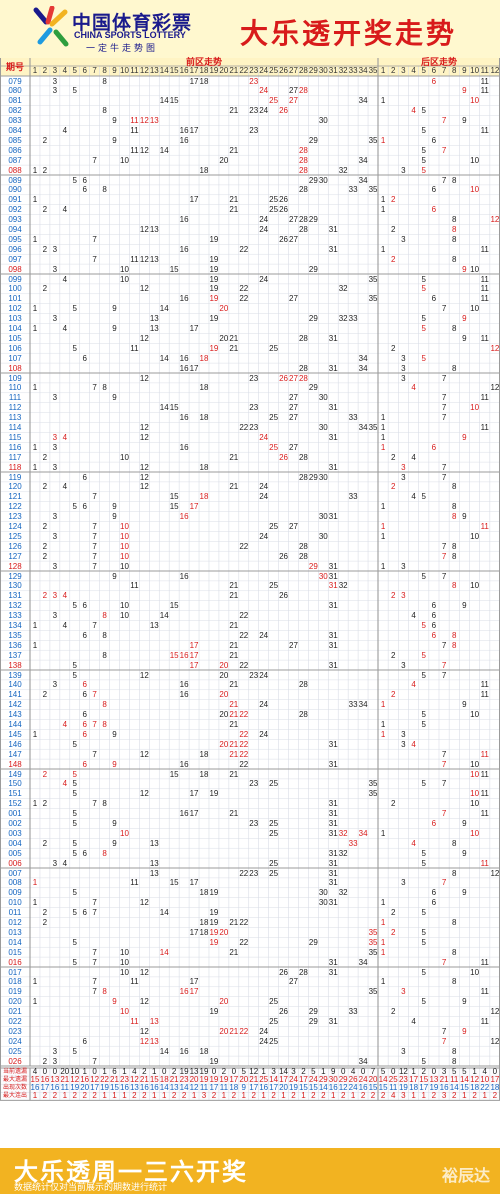 The width and height of the screenshot is (500, 1194). Describe the element at coordinates (393, 457) in the screenshot. I see `back-number: 2` at that location.